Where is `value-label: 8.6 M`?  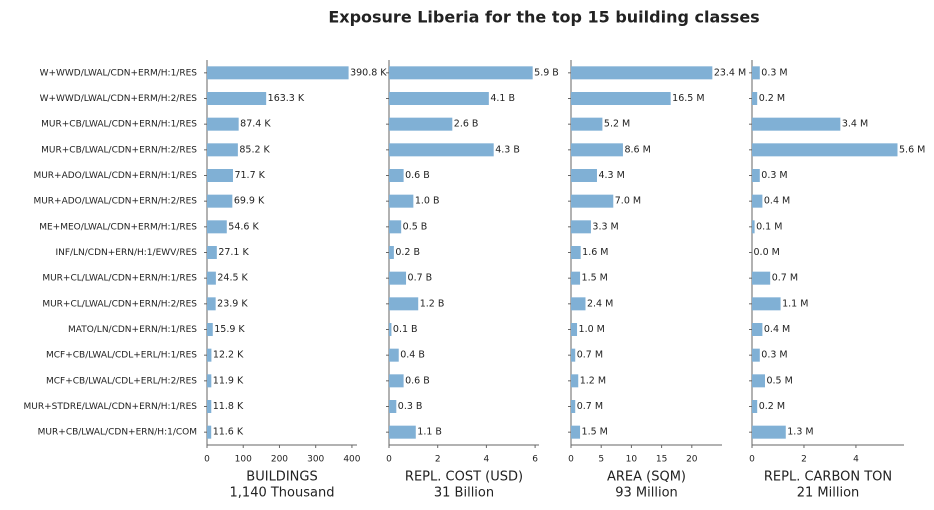
value-label: 8.6 M is located at coordinates (637, 149).